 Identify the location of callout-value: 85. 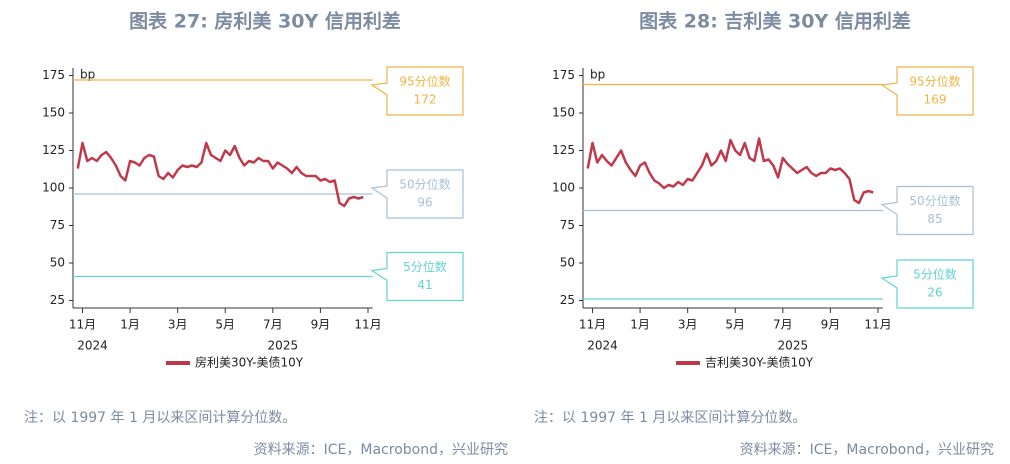
(934, 219).